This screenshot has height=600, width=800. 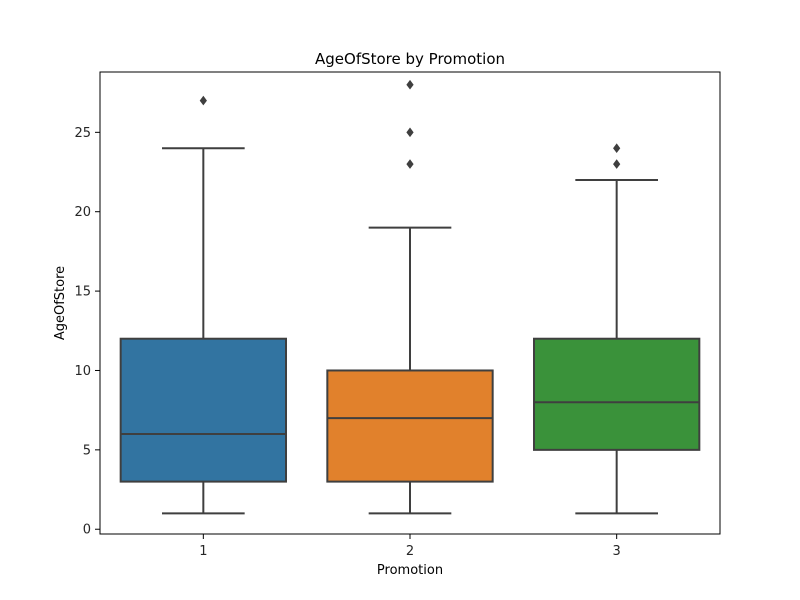 I want to click on chart-title: AgeOfStore by Promotion, so click(x=410, y=59).